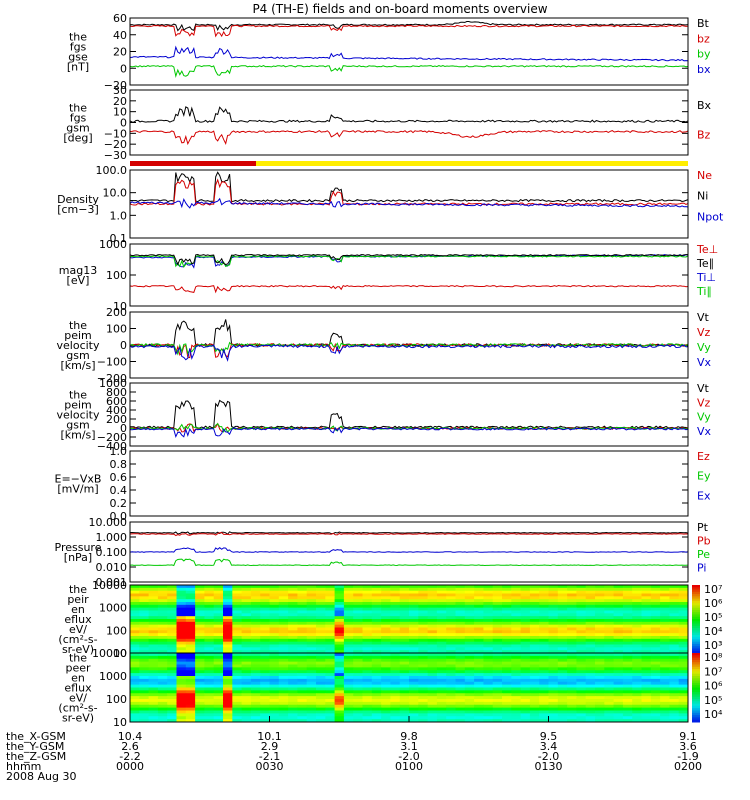 The height and width of the screenshot is (800, 750). What do you see at coordinates (112, 170) in the screenshot?
I see `y-tick-label: 100.0` at bounding box center [112, 170].